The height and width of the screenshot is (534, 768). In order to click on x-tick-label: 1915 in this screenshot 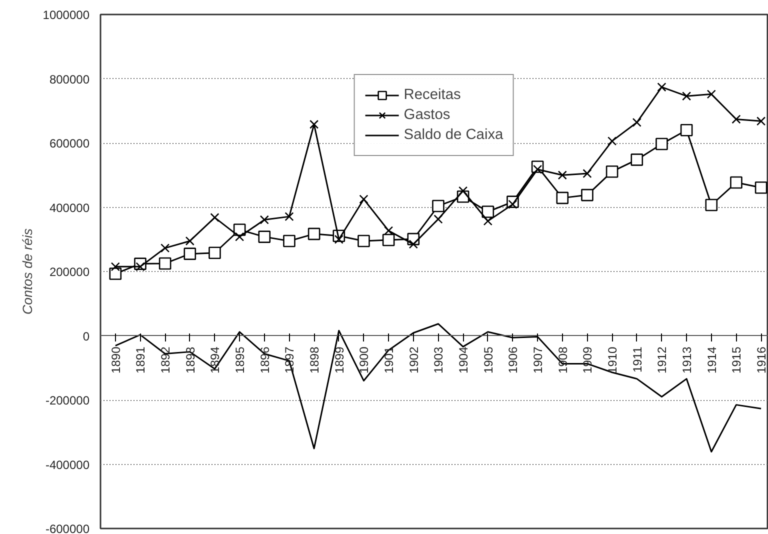, I will do `click(737, 360)`.